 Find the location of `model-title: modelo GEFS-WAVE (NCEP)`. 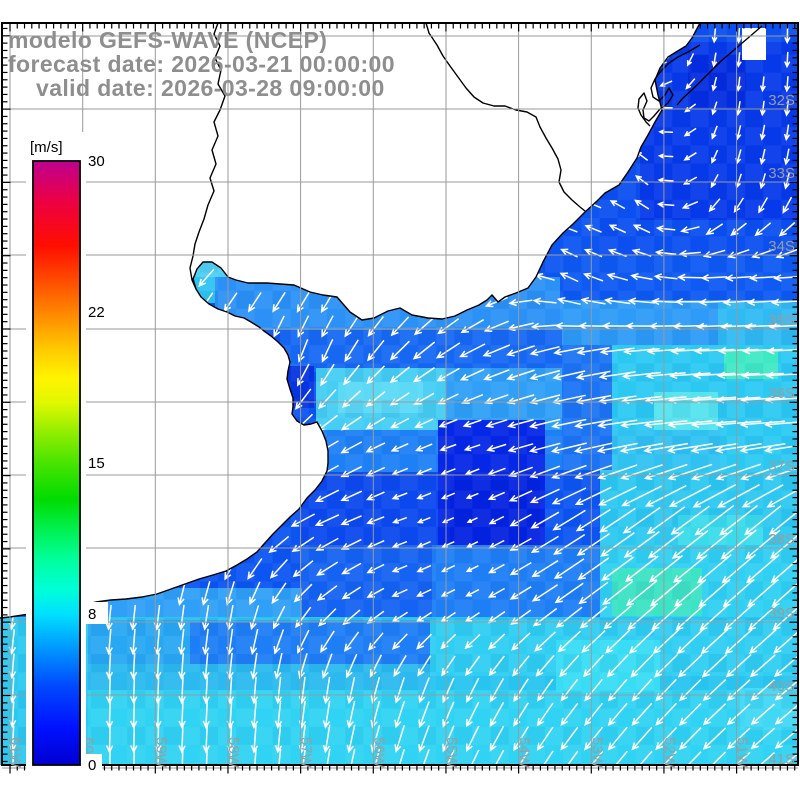

model-title: modelo GEFS-WAVE (NCEP) is located at coordinates (168, 40).